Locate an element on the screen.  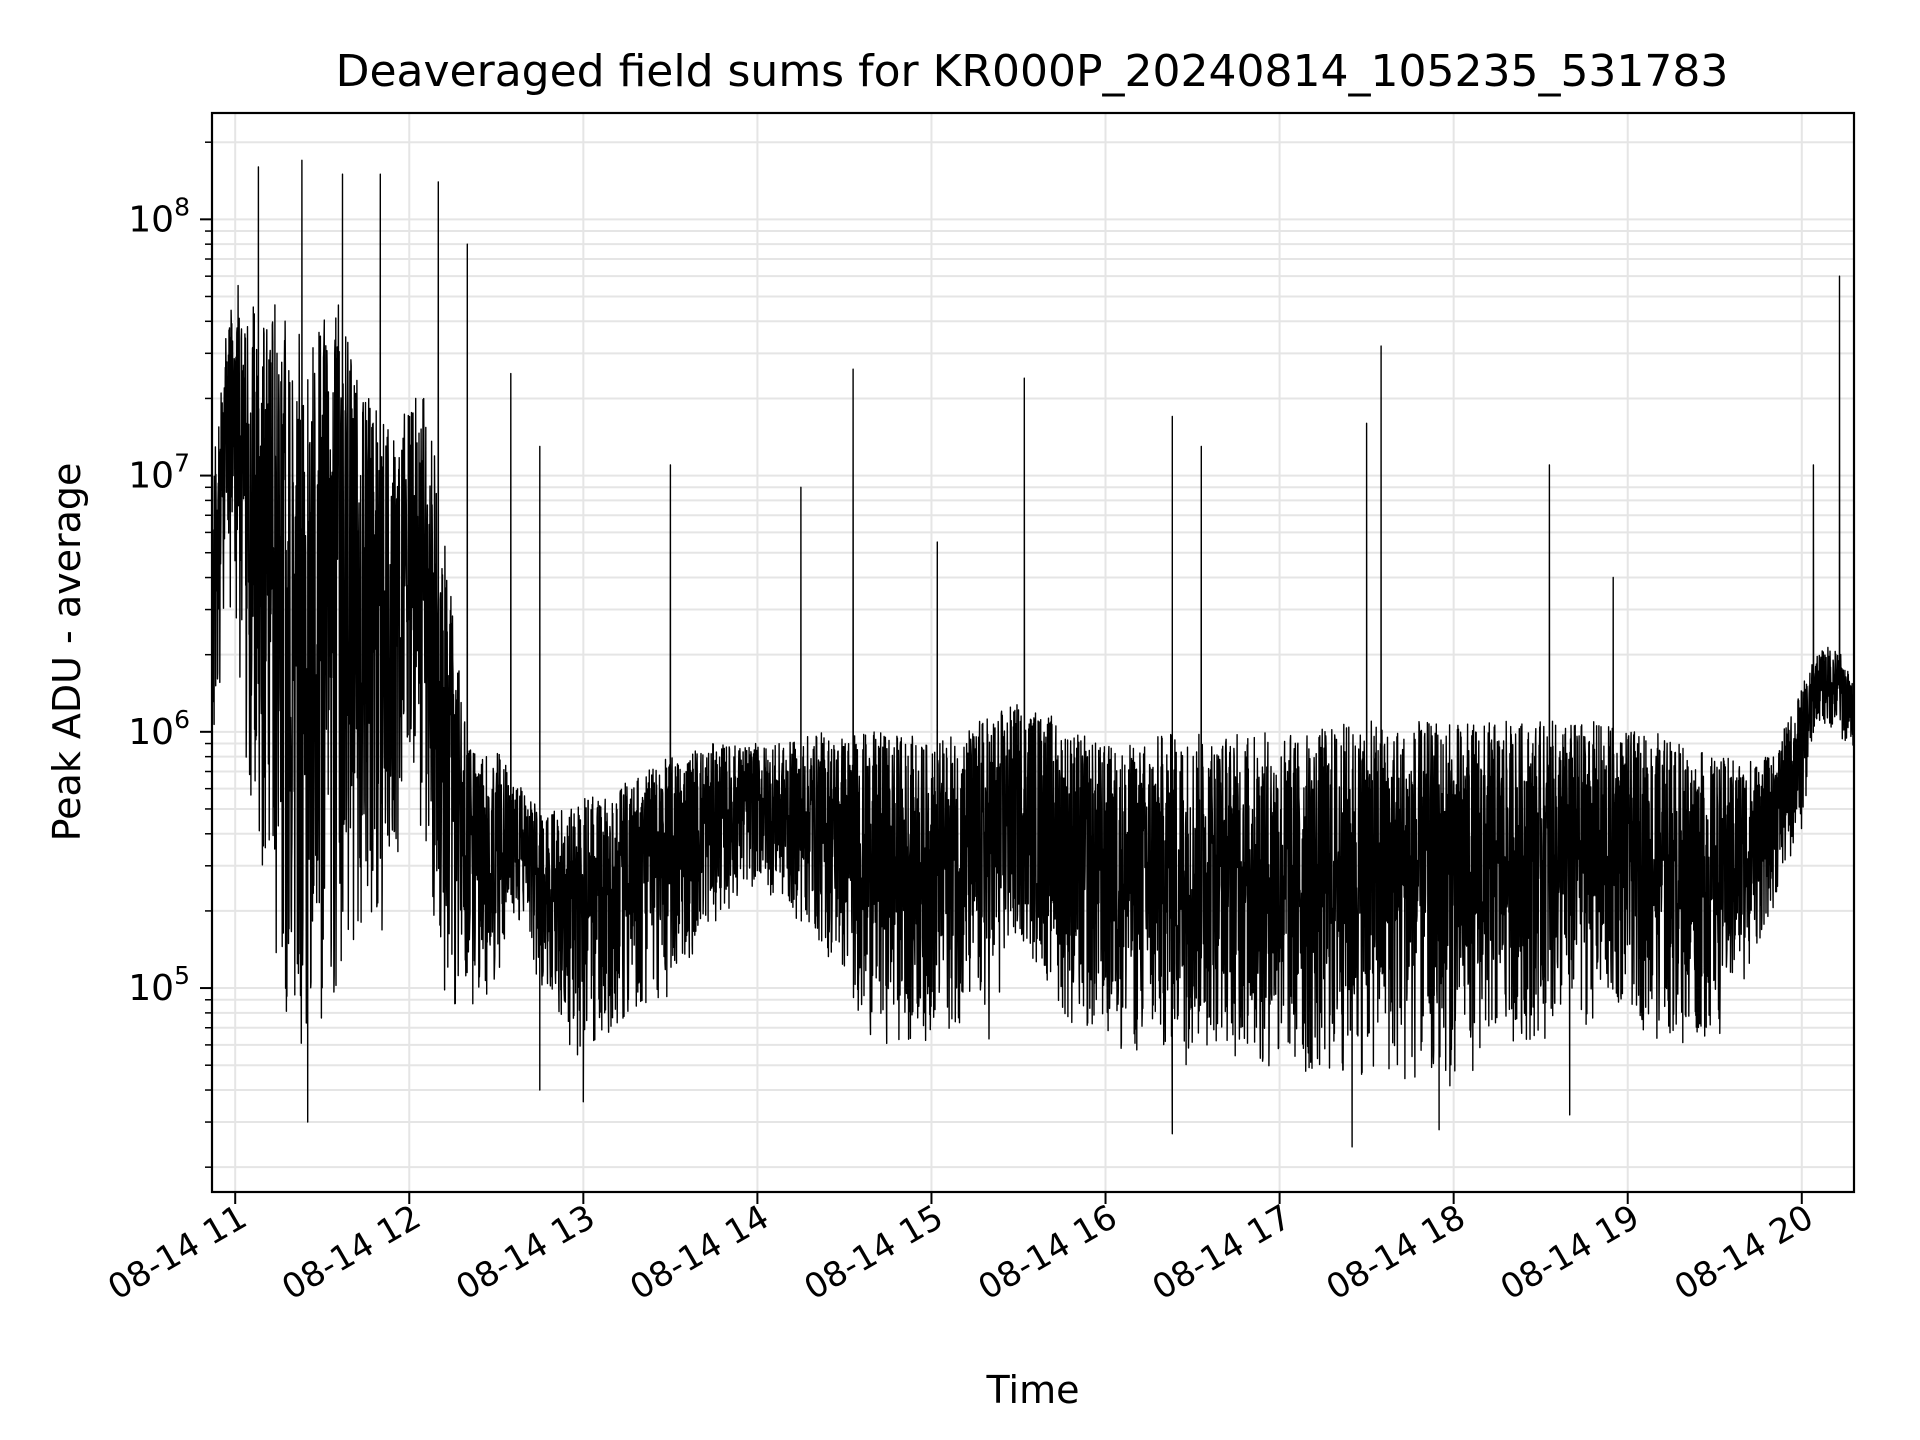
y-axis-label: Peak ADU - average is located at coordinates (67, 652).